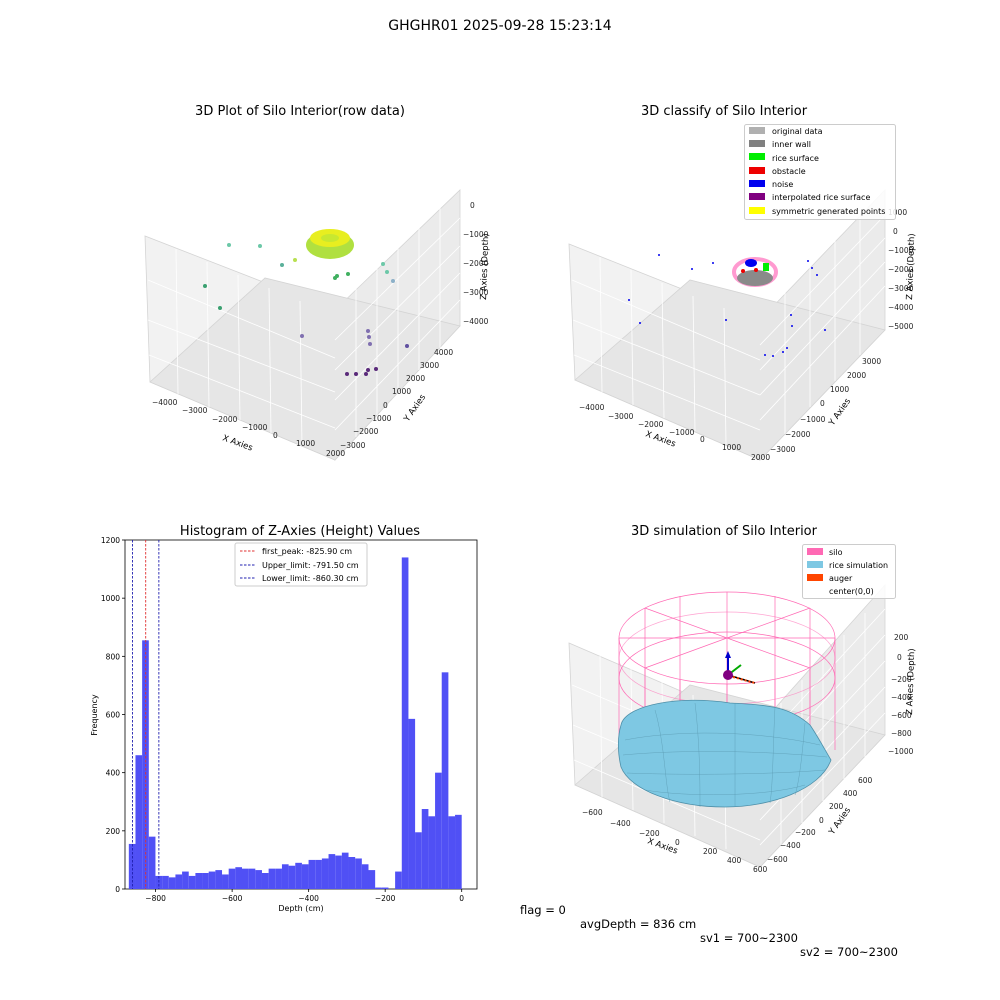 This screenshot has width=1000, height=1000. I want to click on legend-swatch-interpolated-rice-surface, so click(757, 196).